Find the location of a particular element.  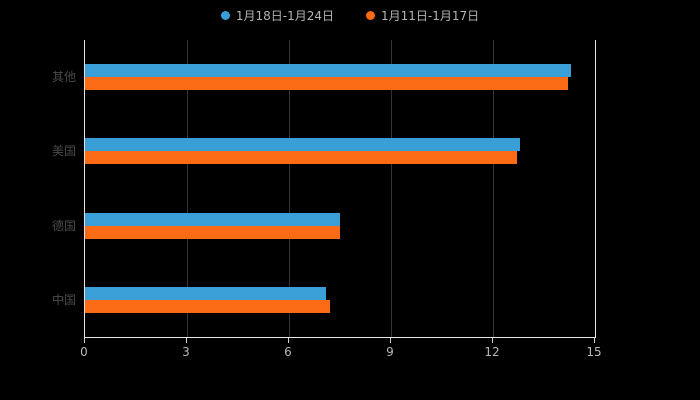

legend-label: 1月11日-1月17日 is located at coordinates (430, 16).